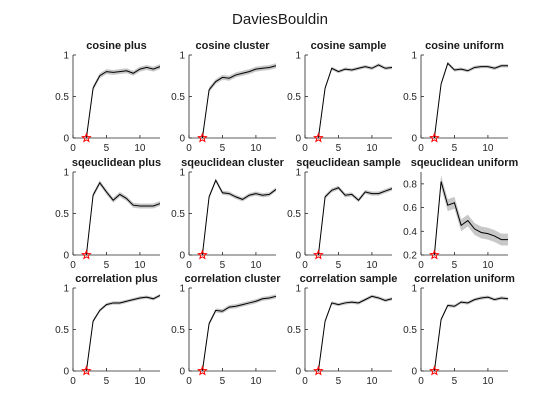 The width and height of the screenshot is (560, 420). What do you see at coordinates (232, 163) in the screenshot?
I see `subplot-title: sqeuclidean cluster` at bounding box center [232, 163].